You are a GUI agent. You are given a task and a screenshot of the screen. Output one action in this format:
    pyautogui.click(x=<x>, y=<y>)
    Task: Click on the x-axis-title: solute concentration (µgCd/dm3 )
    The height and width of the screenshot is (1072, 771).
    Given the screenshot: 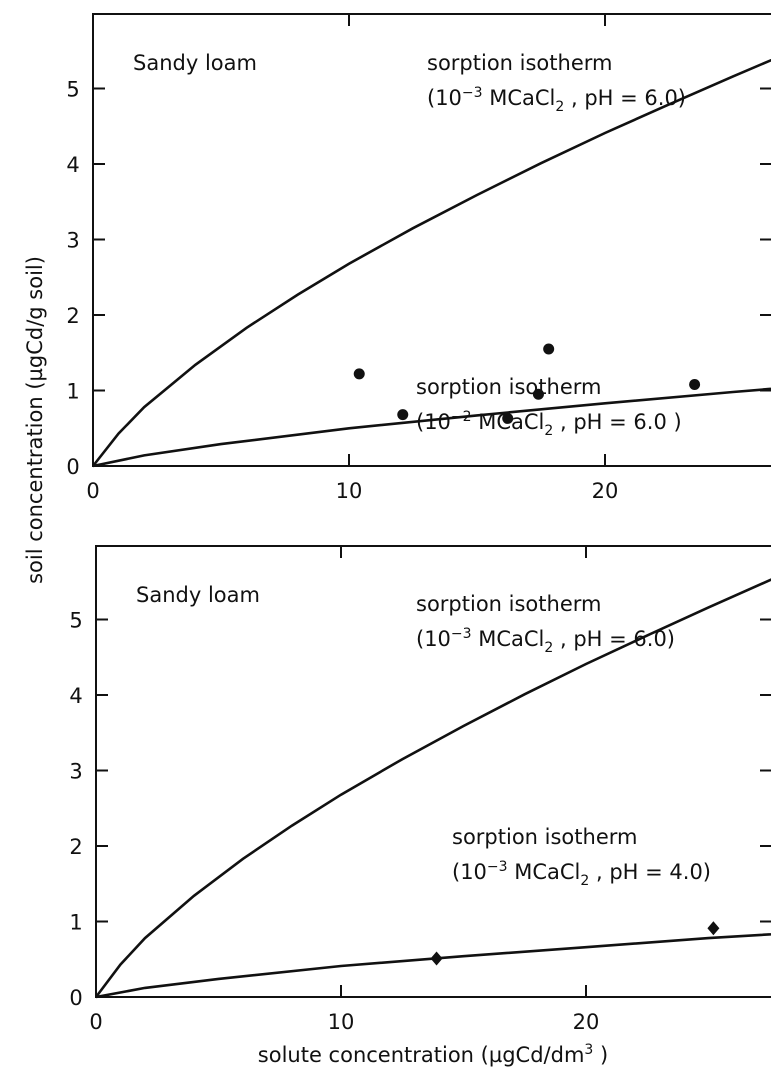 What is the action you would take?
    pyautogui.click(x=433, y=1054)
    